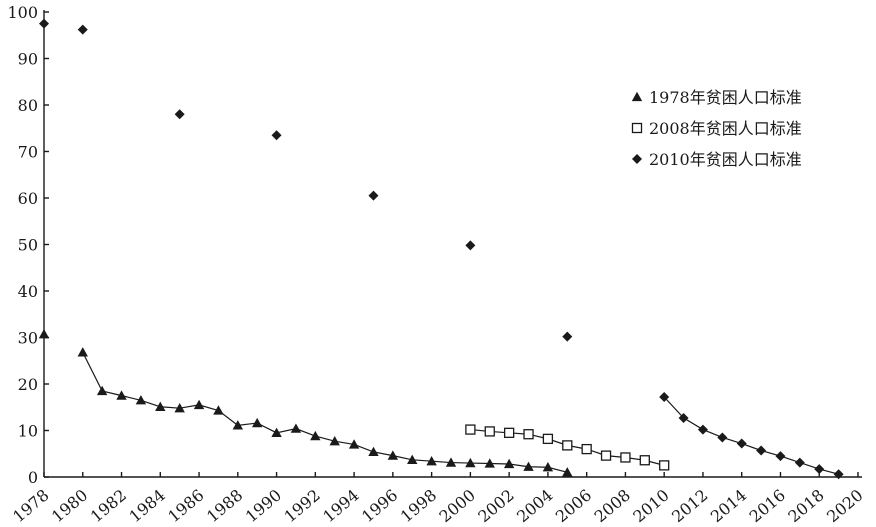  What do you see at coordinates (28, 59) in the screenshot?
I see `y-tick-label: 90` at bounding box center [28, 59].